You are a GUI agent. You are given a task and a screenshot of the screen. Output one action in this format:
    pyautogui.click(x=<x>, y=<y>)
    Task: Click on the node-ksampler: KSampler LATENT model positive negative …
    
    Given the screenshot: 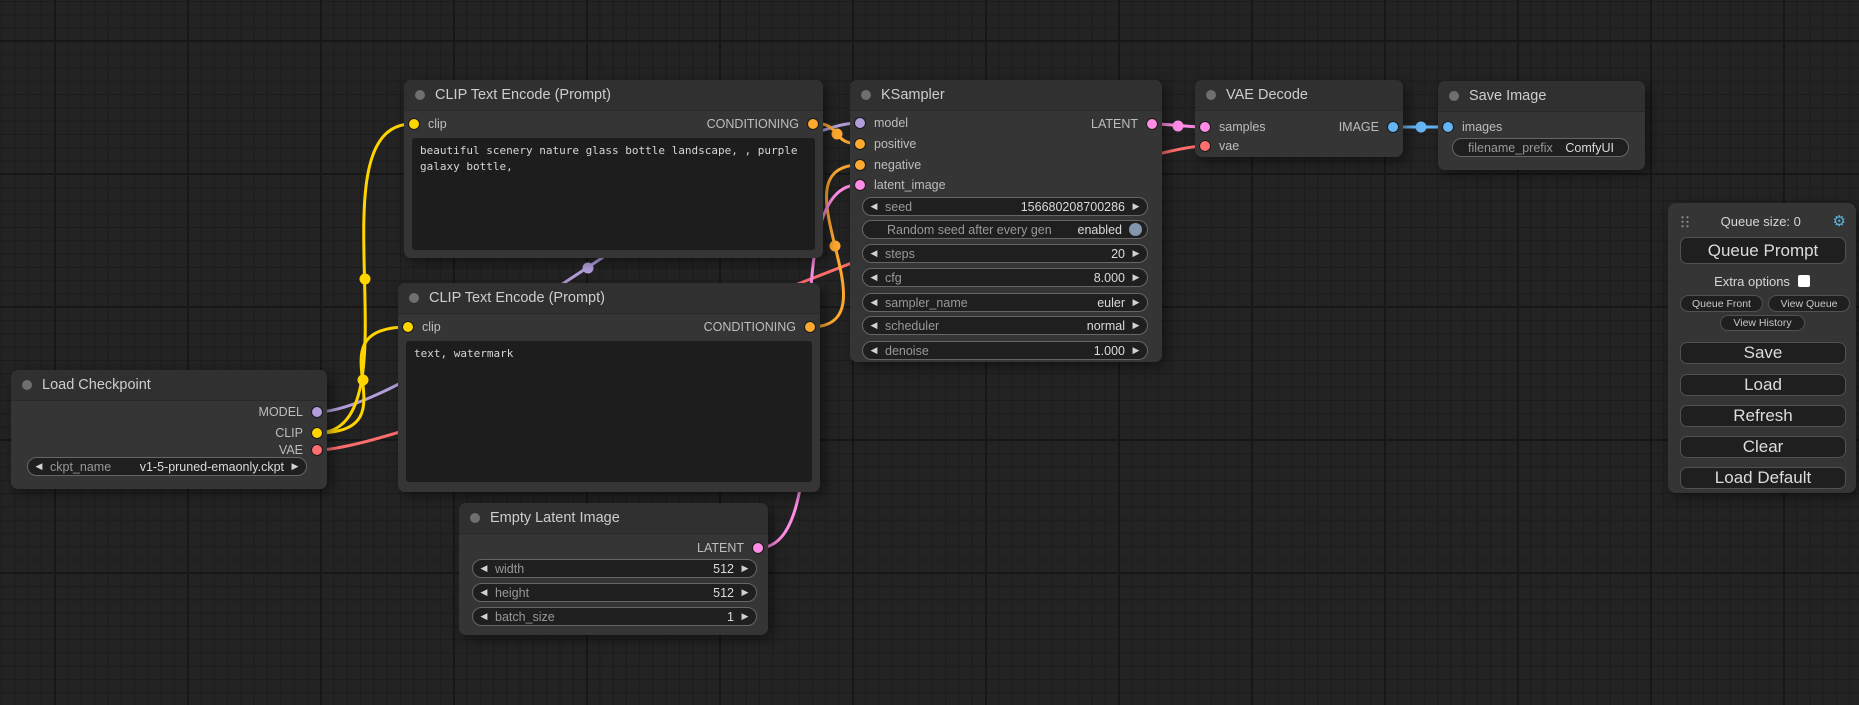 What is the action you would take?
    pyautogui.click(x=1006, y=221)
    